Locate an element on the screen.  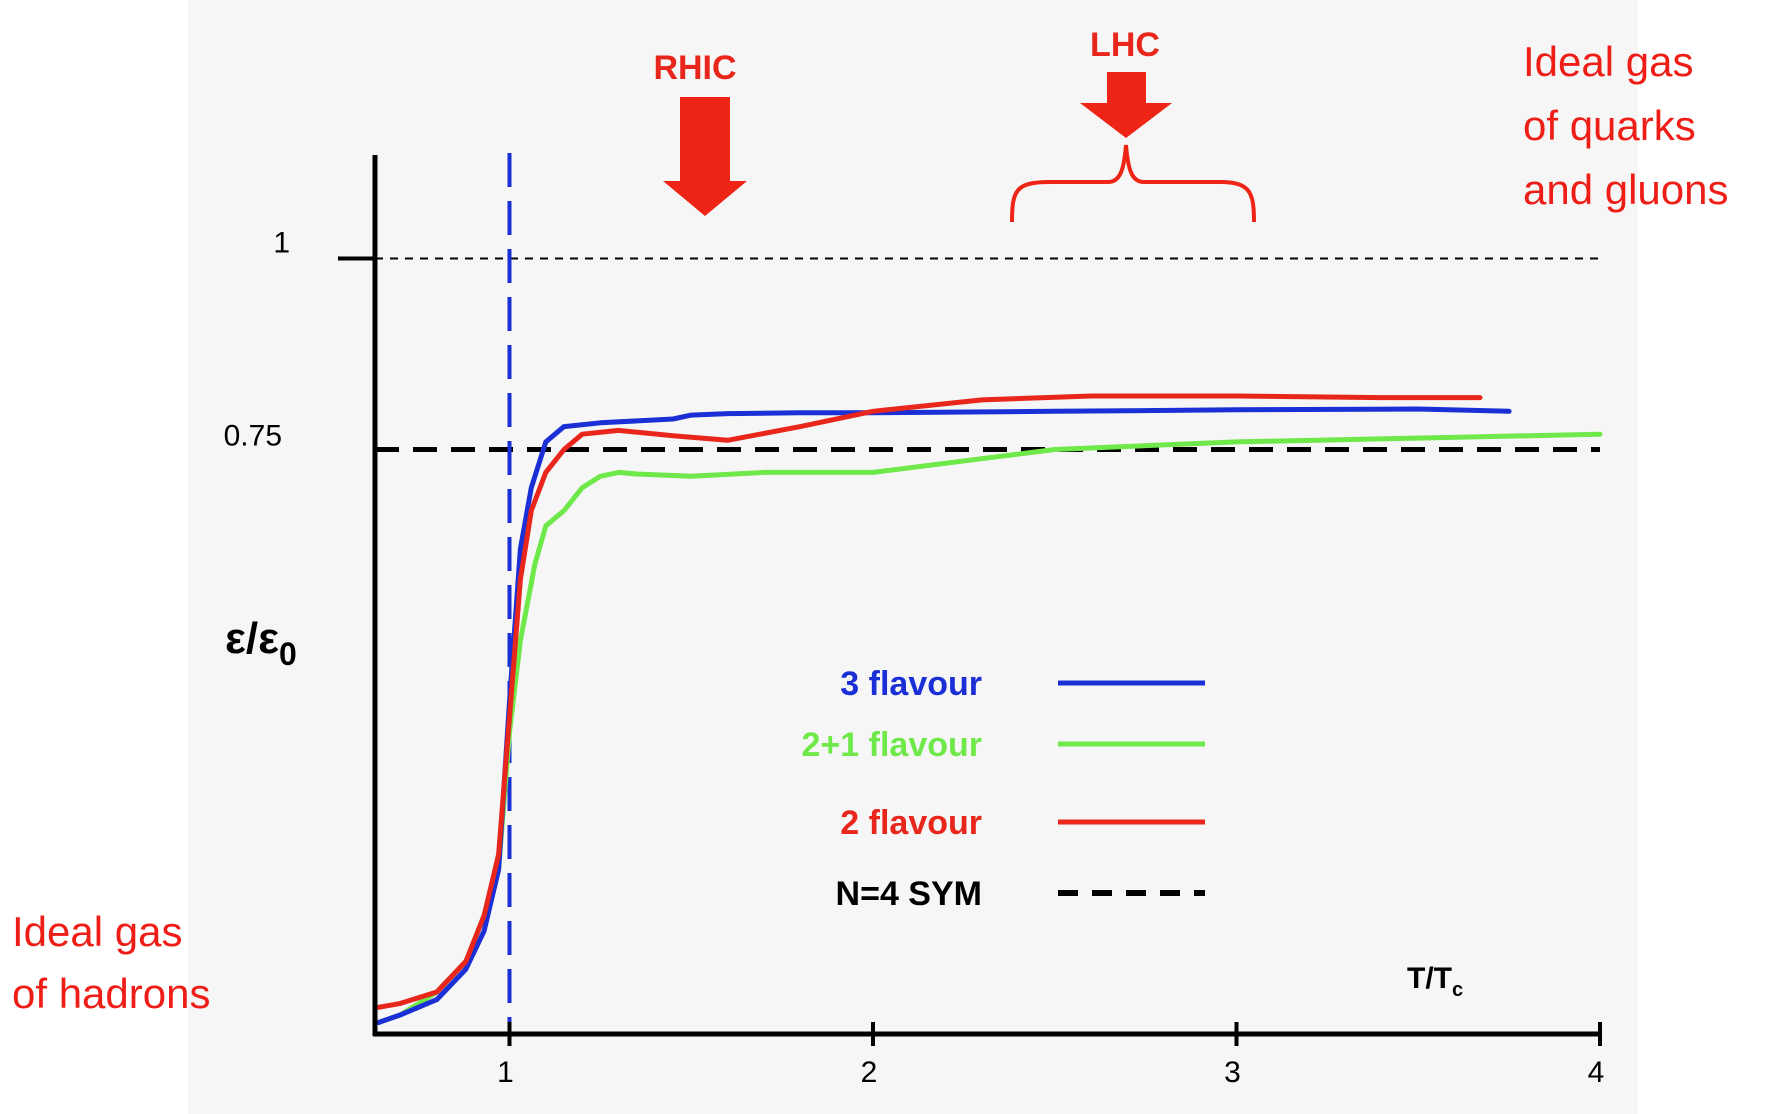
y-tick-label-2: 0.75 is located at coordinates (253, 436).